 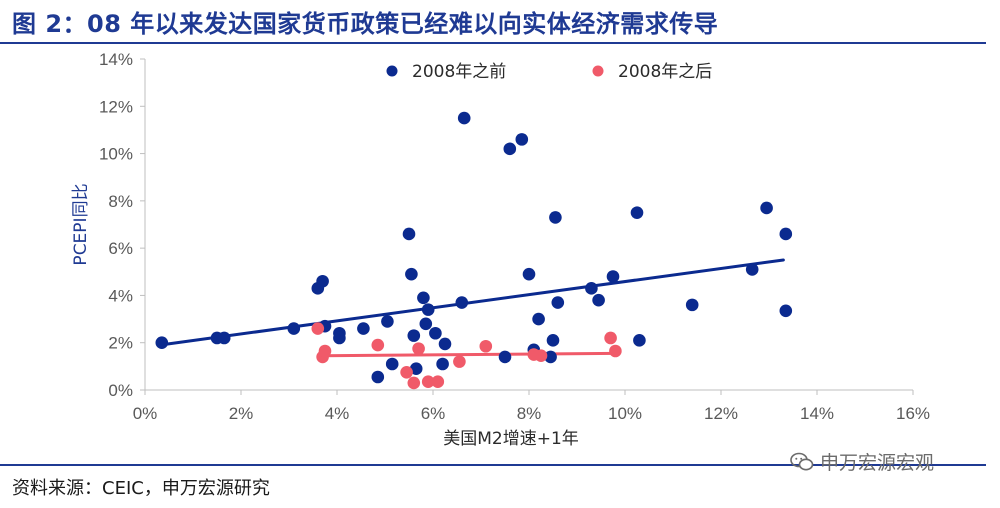 I want to click on trend-lines, so click(x=471, y=308).